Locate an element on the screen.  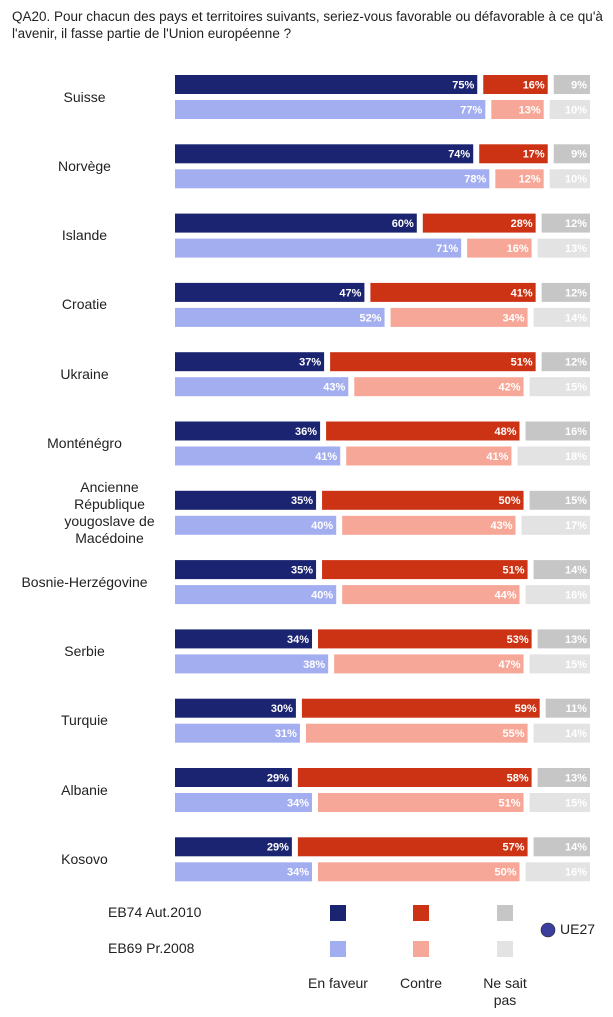
category-label: Bosnie-Herzégovine is located at coordinates (84, 581).